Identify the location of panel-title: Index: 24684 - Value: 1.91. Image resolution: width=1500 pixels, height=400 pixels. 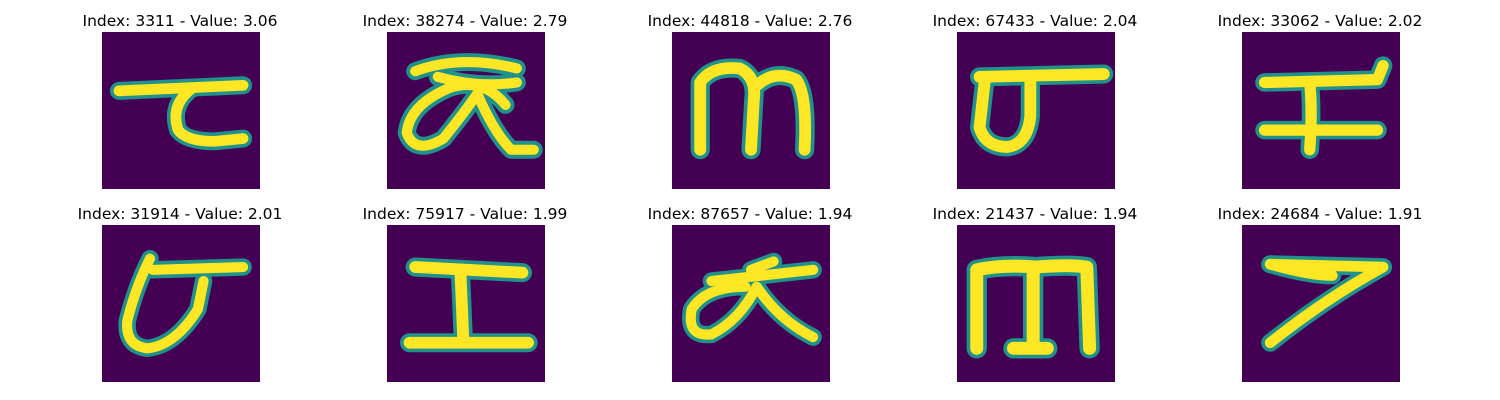
(1320, 214).